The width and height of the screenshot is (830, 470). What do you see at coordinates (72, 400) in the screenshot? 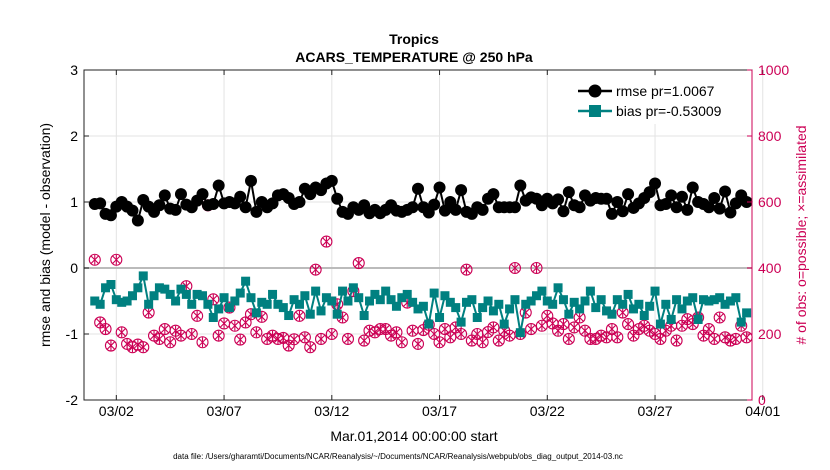
I see `y-tick-label-left: -2` at bounding box center [72, 400].